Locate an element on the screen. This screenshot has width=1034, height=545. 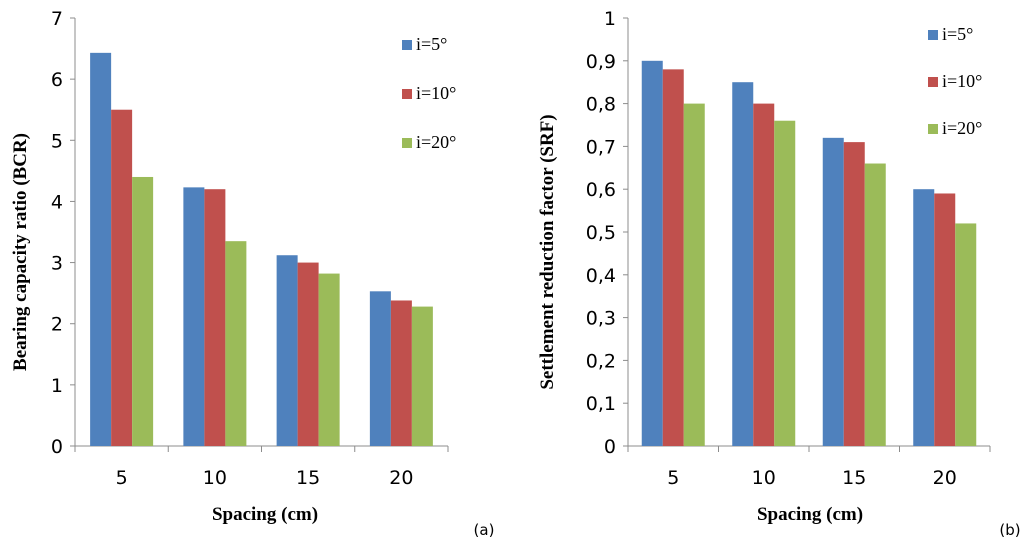
srf-x-axis-title: Spacing (cm) is located at coordinates (810, 514).